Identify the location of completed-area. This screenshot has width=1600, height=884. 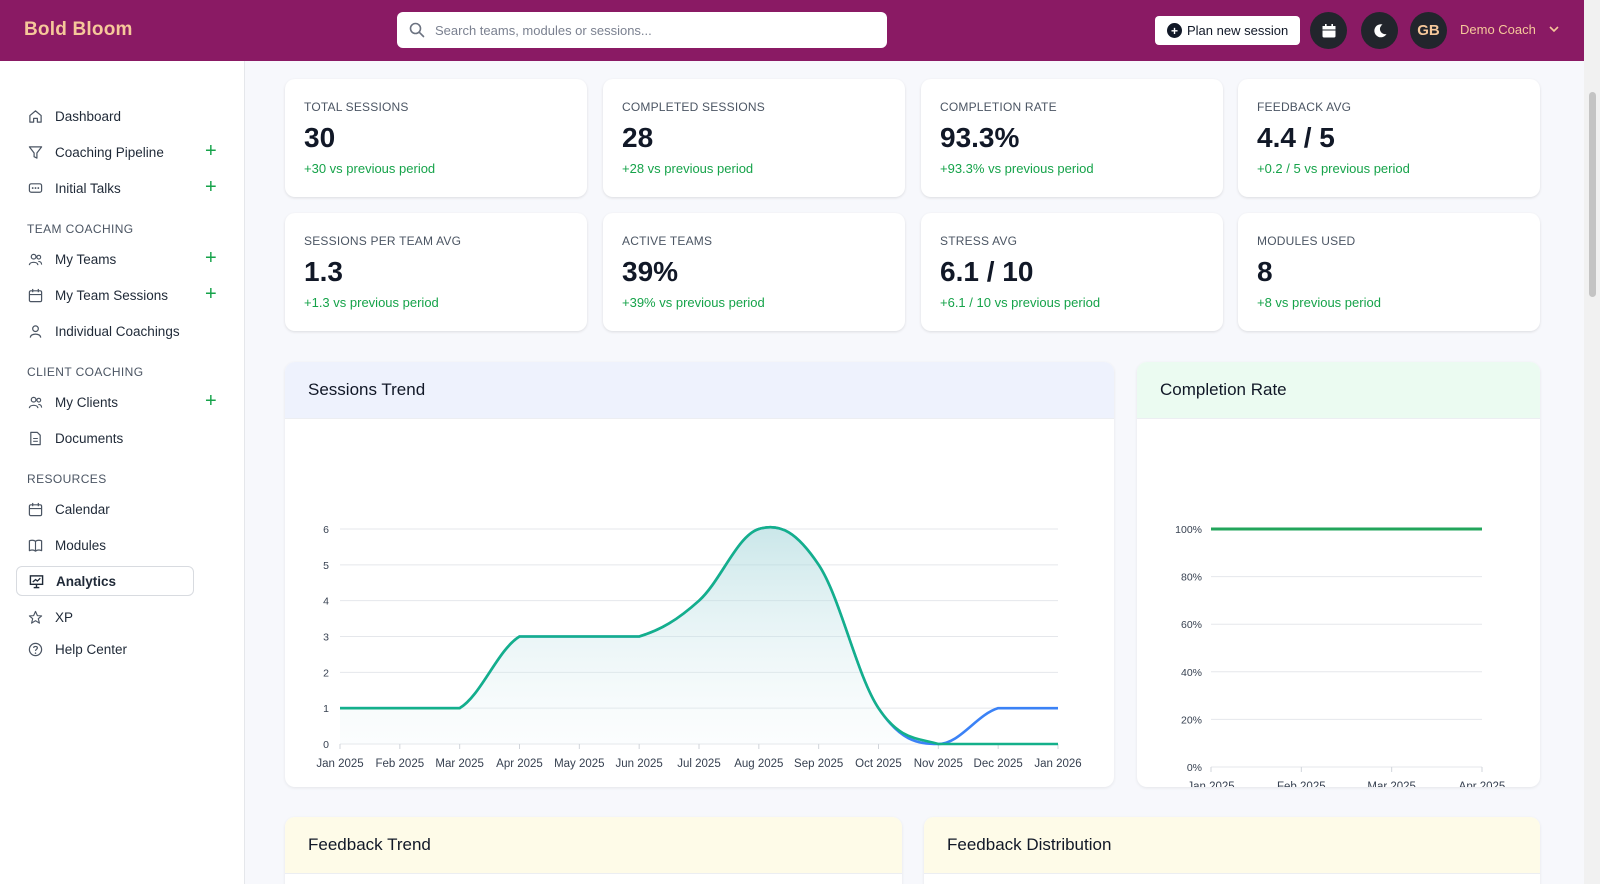
(699, 635).